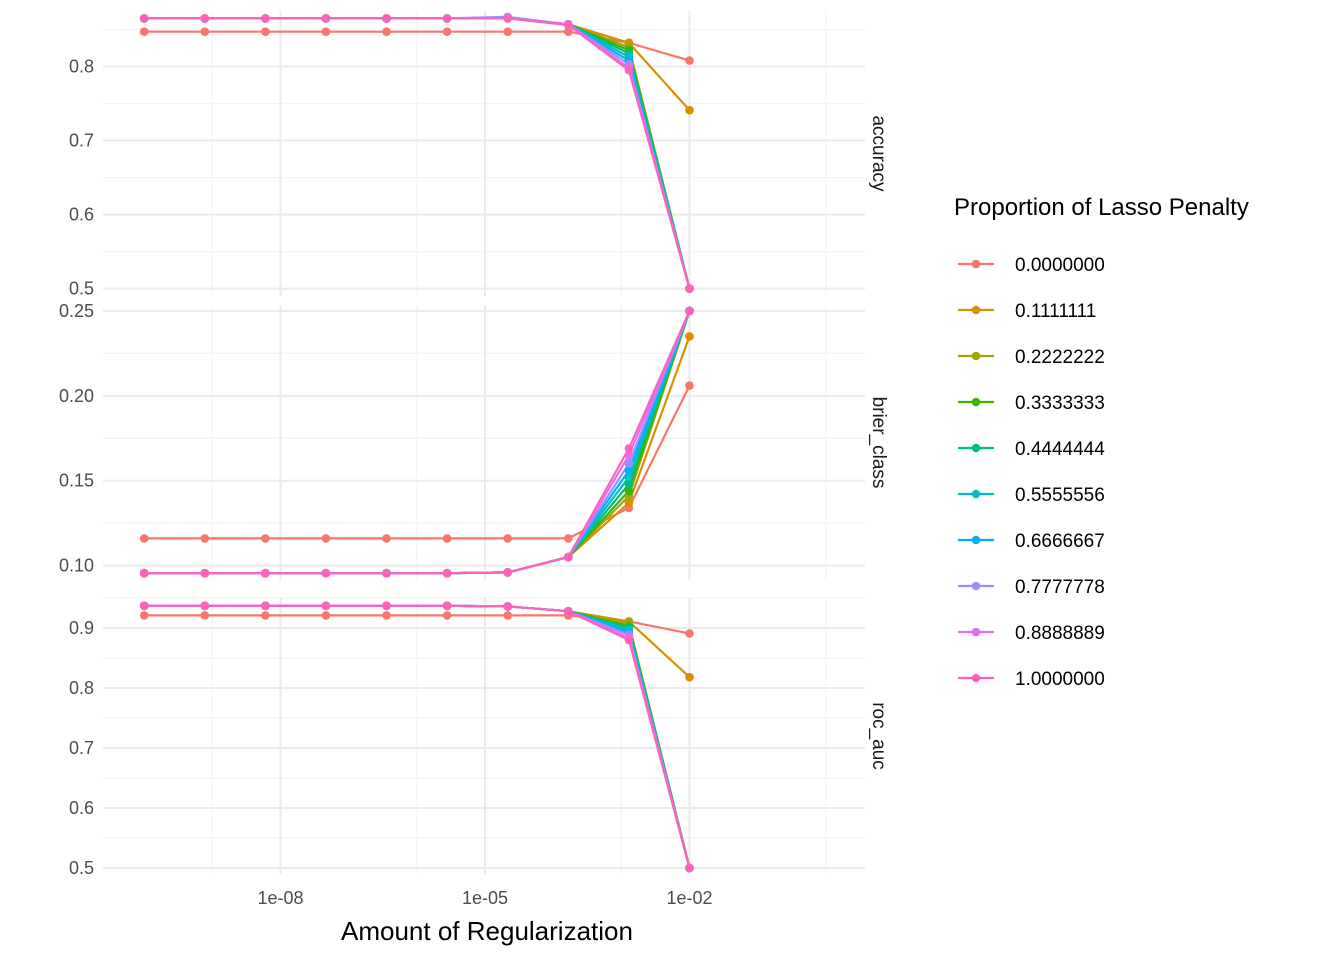 This screenshot has width=1344, height=960. I want to click on legend-label: 0.7777778, so click(1060, 587).